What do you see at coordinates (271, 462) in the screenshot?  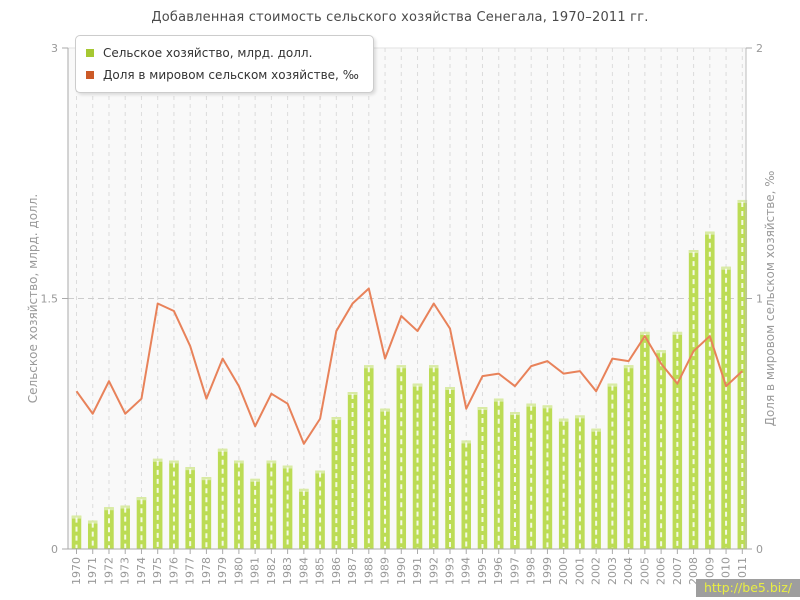 I see `bar-cap-1982` at bounding box center [271, 462].